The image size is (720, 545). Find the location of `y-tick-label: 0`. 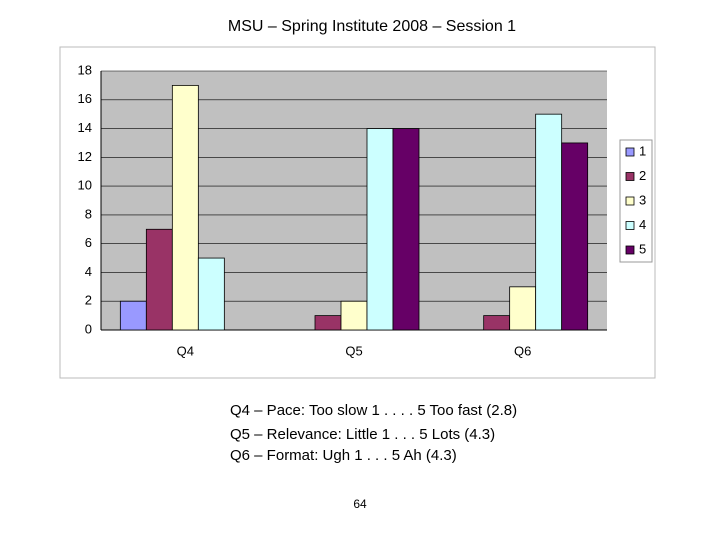

y-tick-label: 0 is located at coordinates (88, 328).